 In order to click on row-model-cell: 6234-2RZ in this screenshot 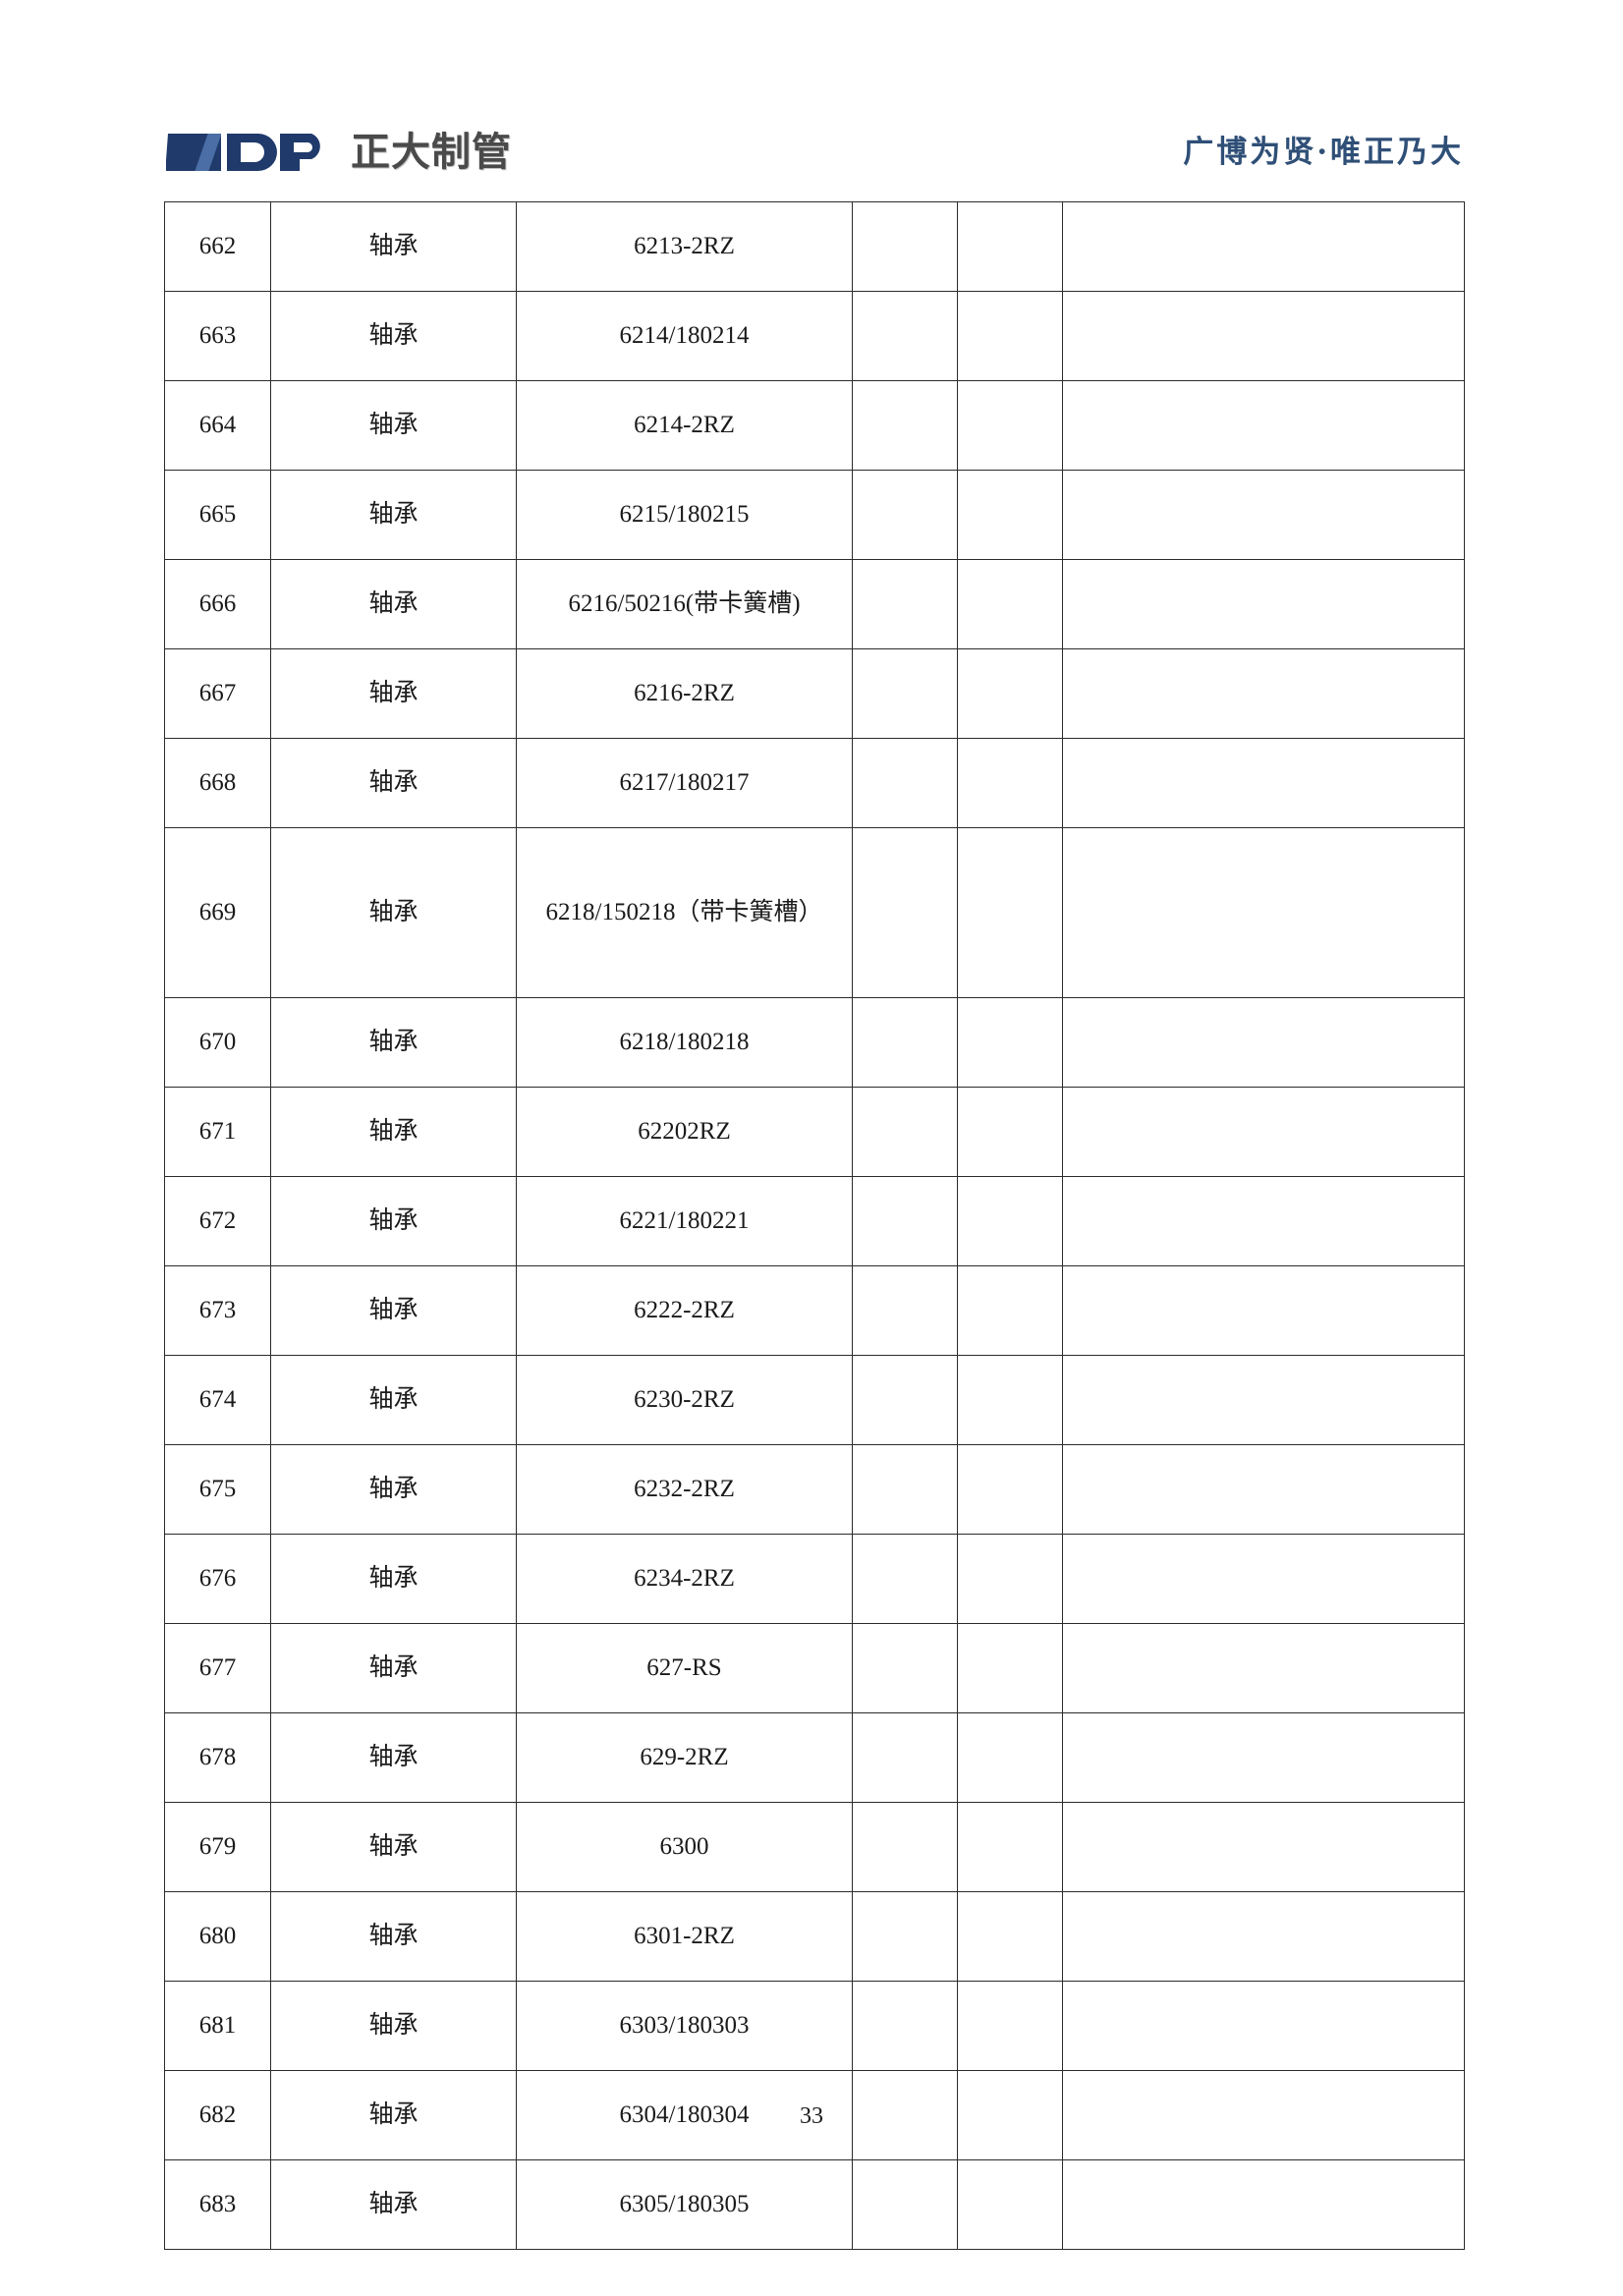, I will do `click(685, 1579)`.